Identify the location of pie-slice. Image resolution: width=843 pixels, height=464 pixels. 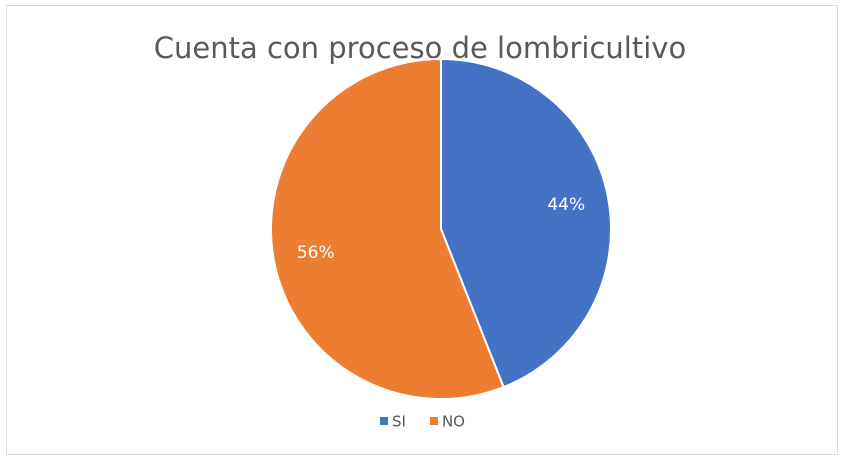
(526, 223).